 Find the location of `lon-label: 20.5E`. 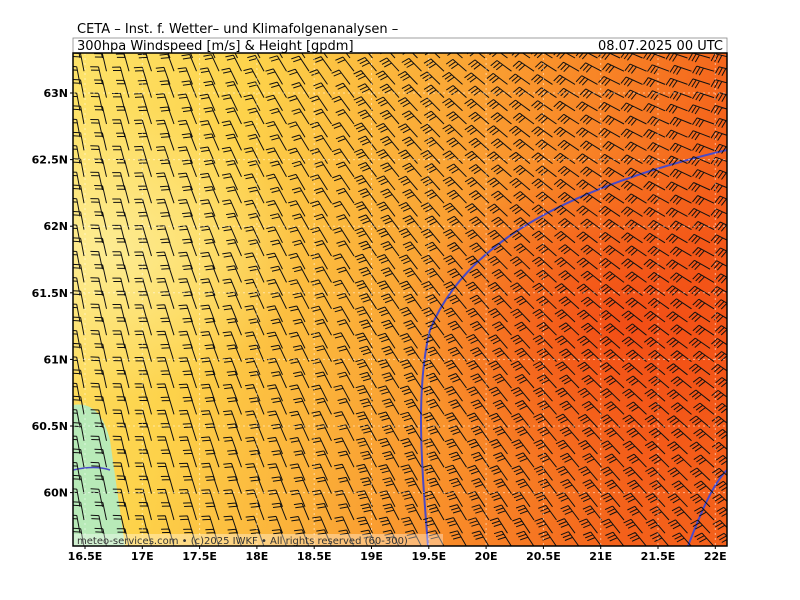

lon-label: 20.5E is located at coordinates (543, 556).